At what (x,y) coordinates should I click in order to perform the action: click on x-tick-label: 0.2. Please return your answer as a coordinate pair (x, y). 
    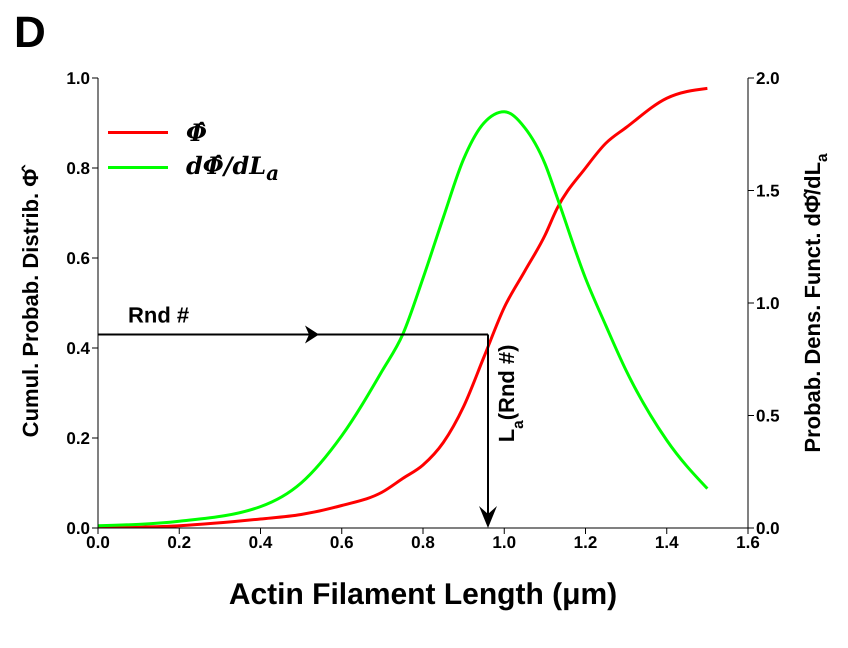
    Looking at the image, I should click on (179, 542).